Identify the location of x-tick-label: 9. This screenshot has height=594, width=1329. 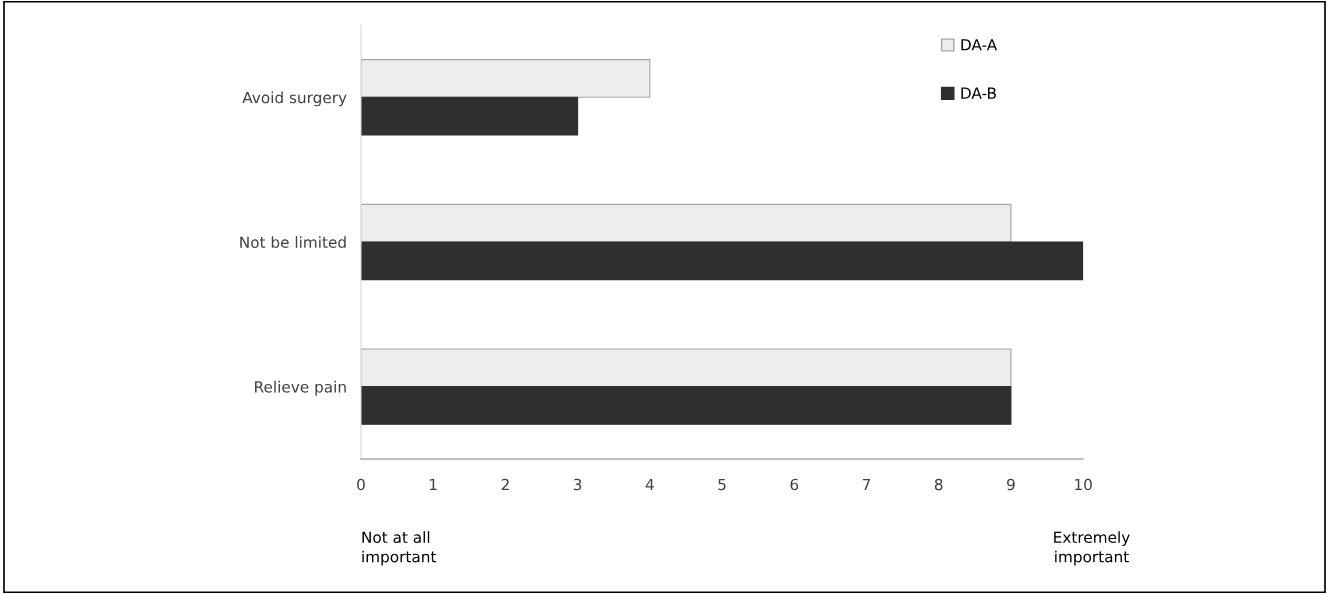
(1011, 484).